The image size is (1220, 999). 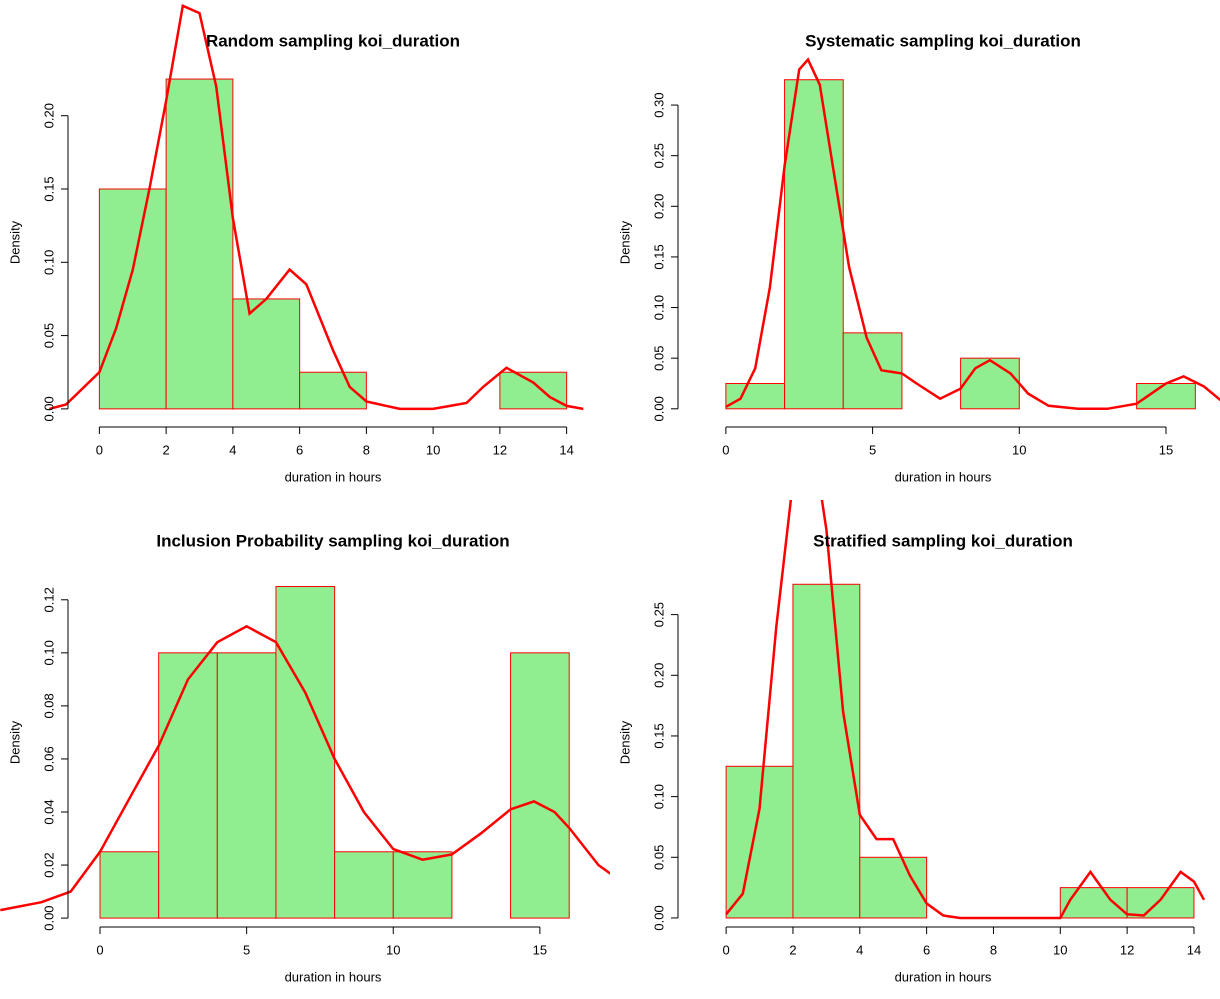 I want to click on y-tick-label: 0.04, so click(x=48, y=811).